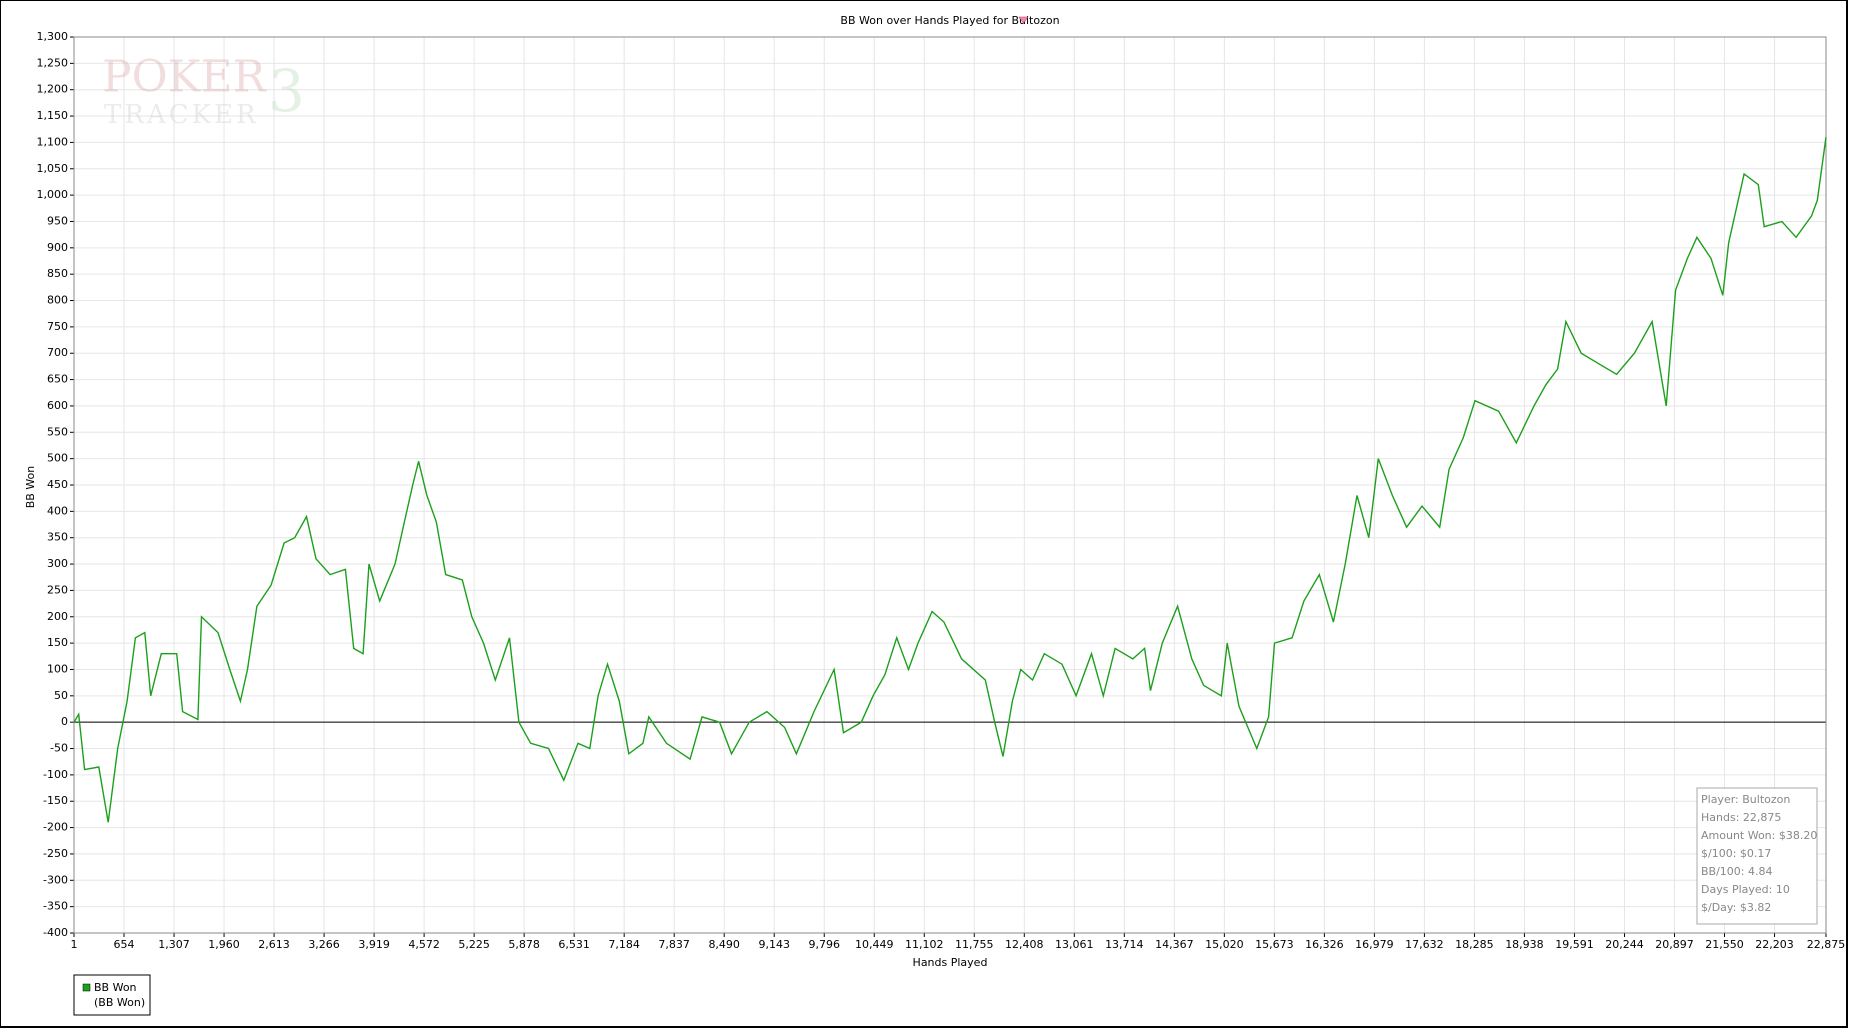 The width and height of the screenshot is (1850, 1030). I want to click on stats-line: BB/100: 4.84, so click(1737, 871).